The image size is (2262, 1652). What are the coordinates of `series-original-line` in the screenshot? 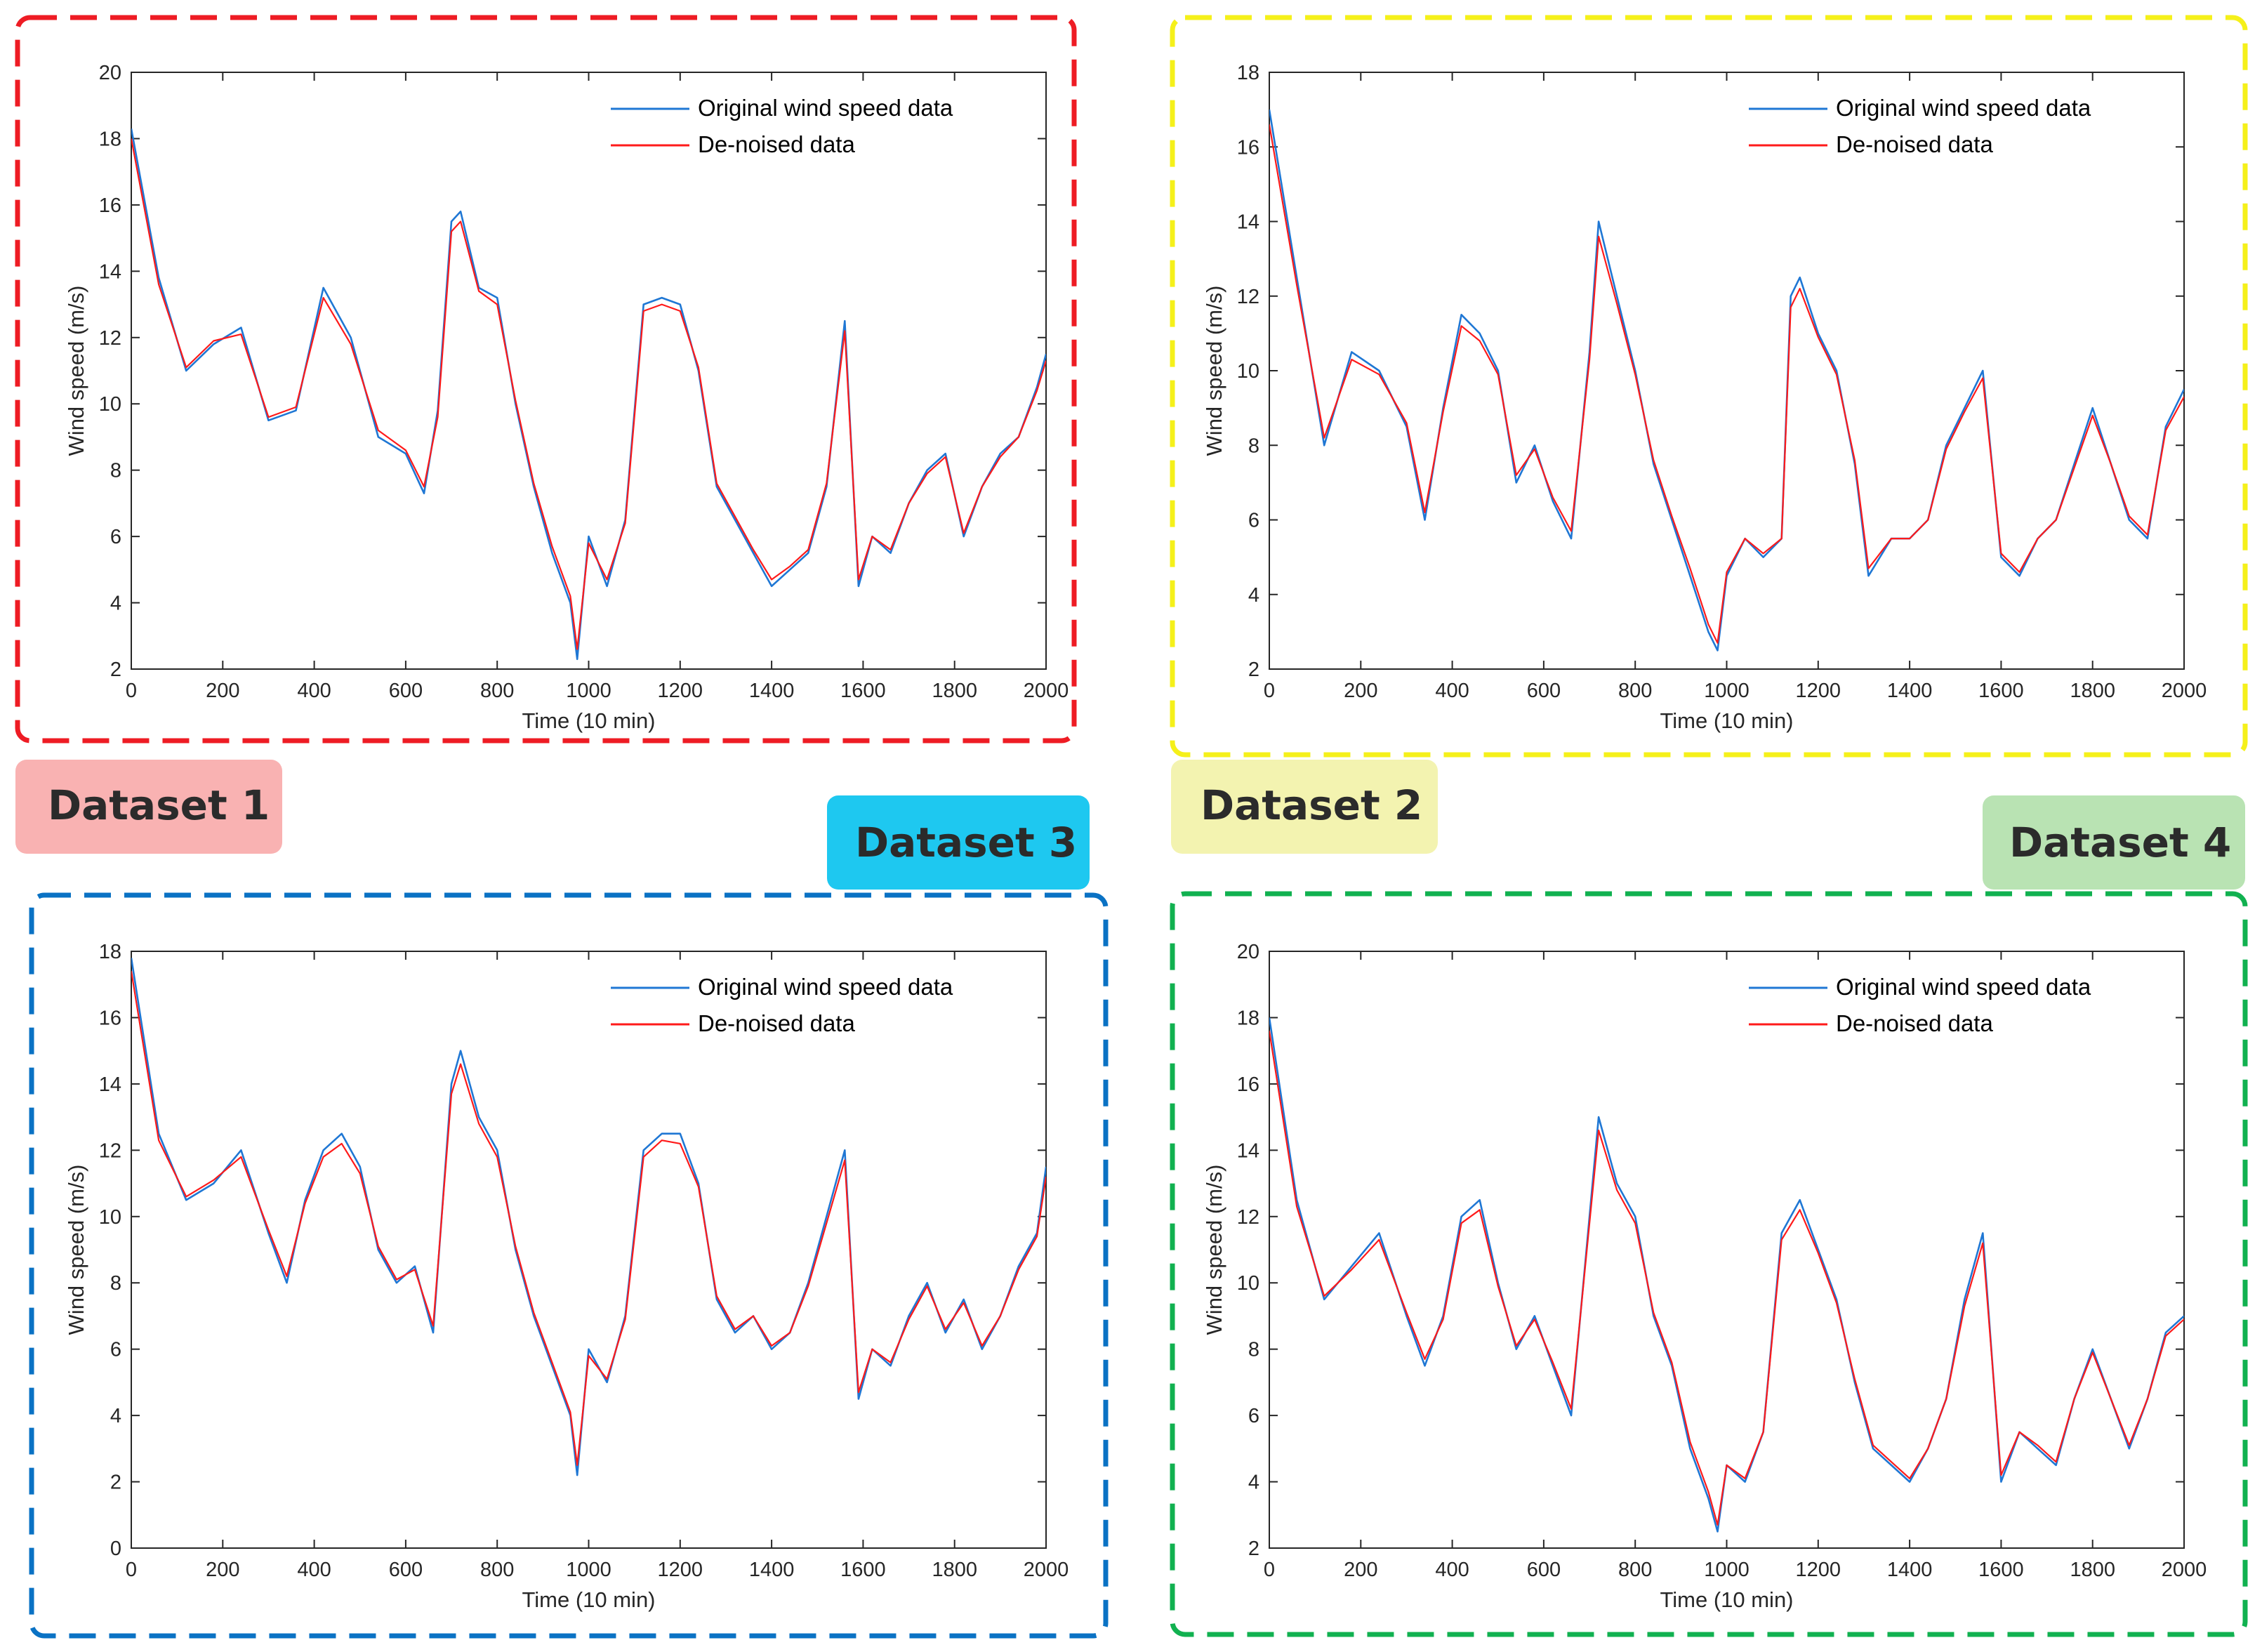 It's located at (1726, 1275).